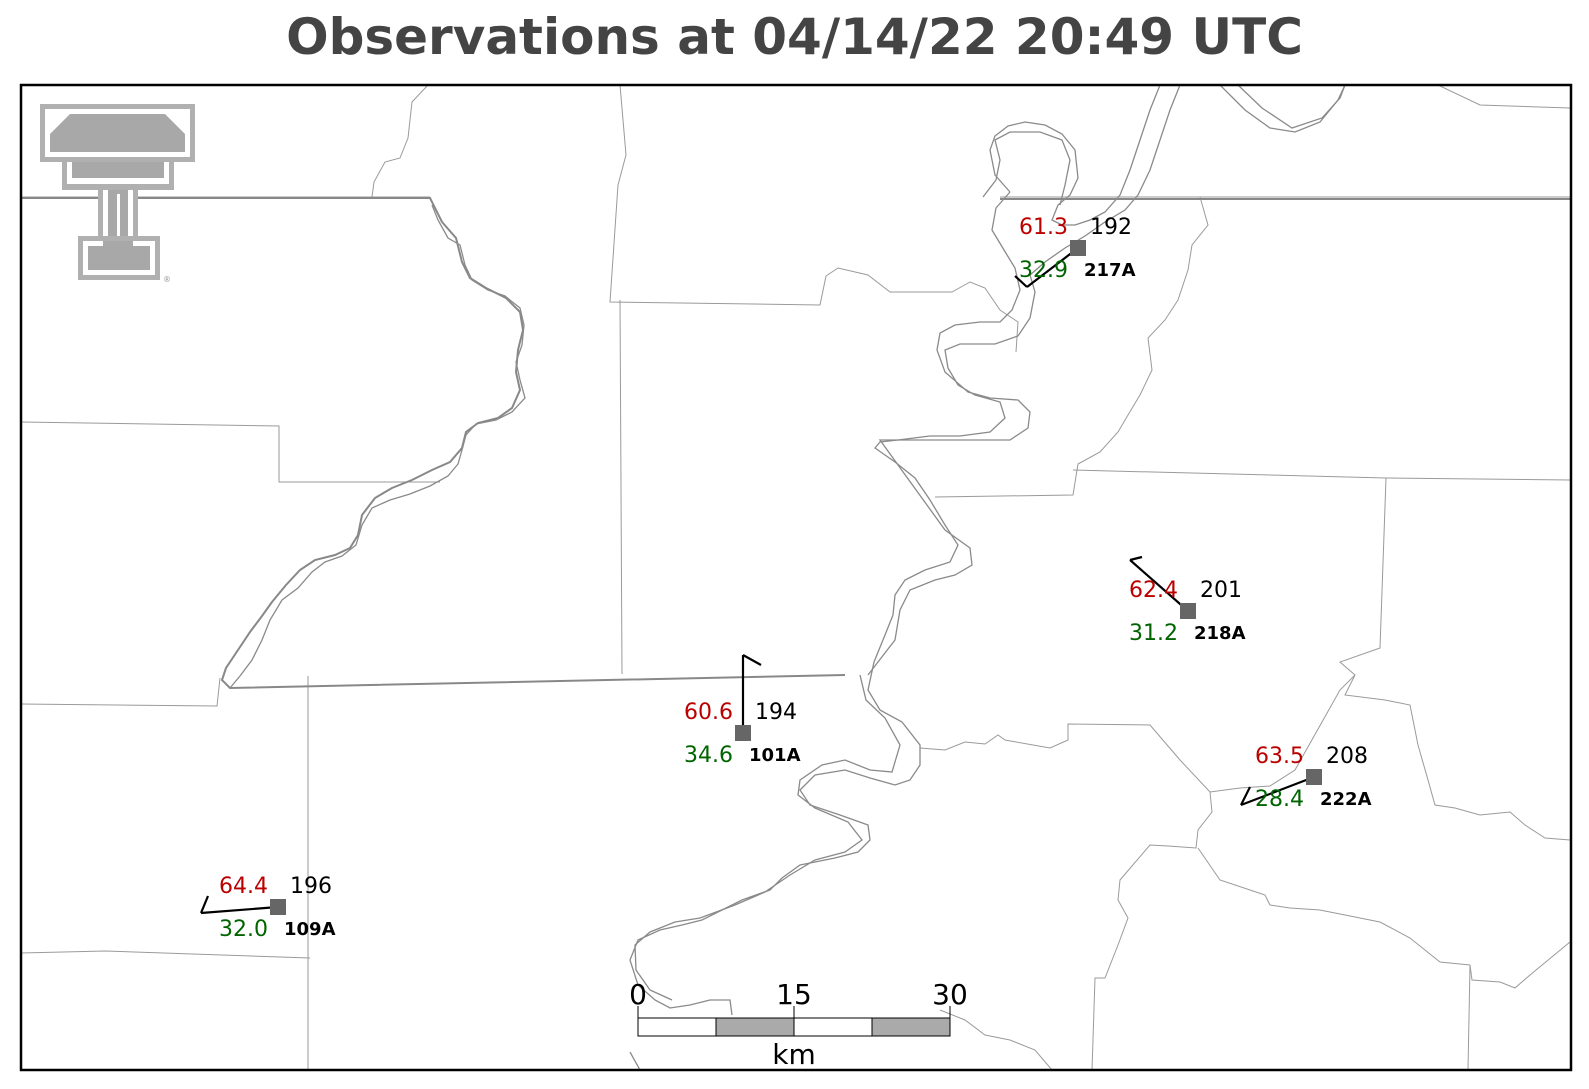 The height and width of the screenshot is (1089, 1589). I want to click on station-dewpoint: 28.4, so click(1279, 799).